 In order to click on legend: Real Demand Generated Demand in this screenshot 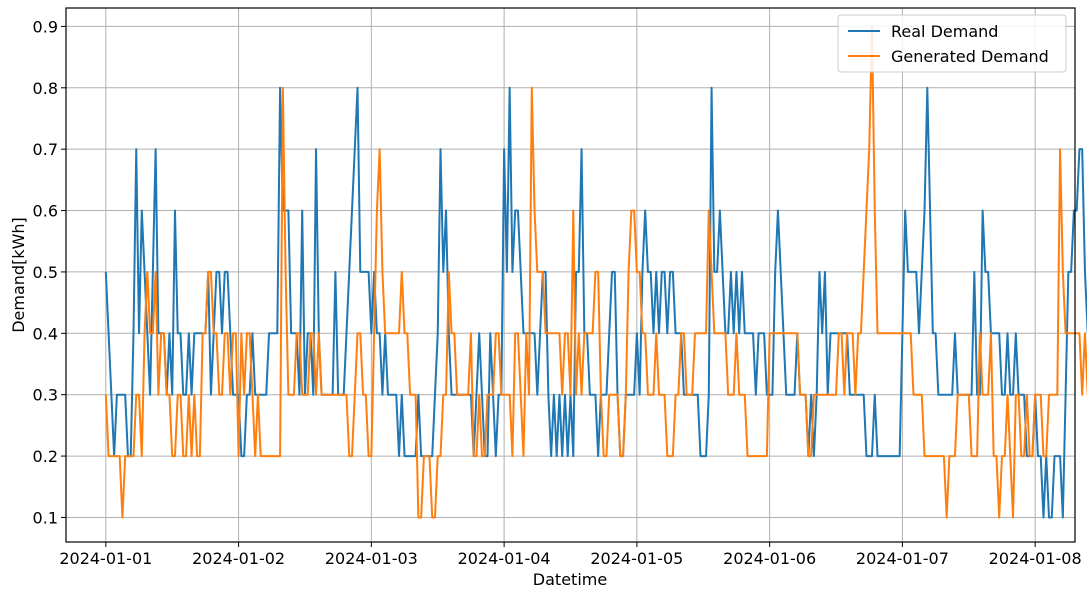, I will do `click(952, 43)`.